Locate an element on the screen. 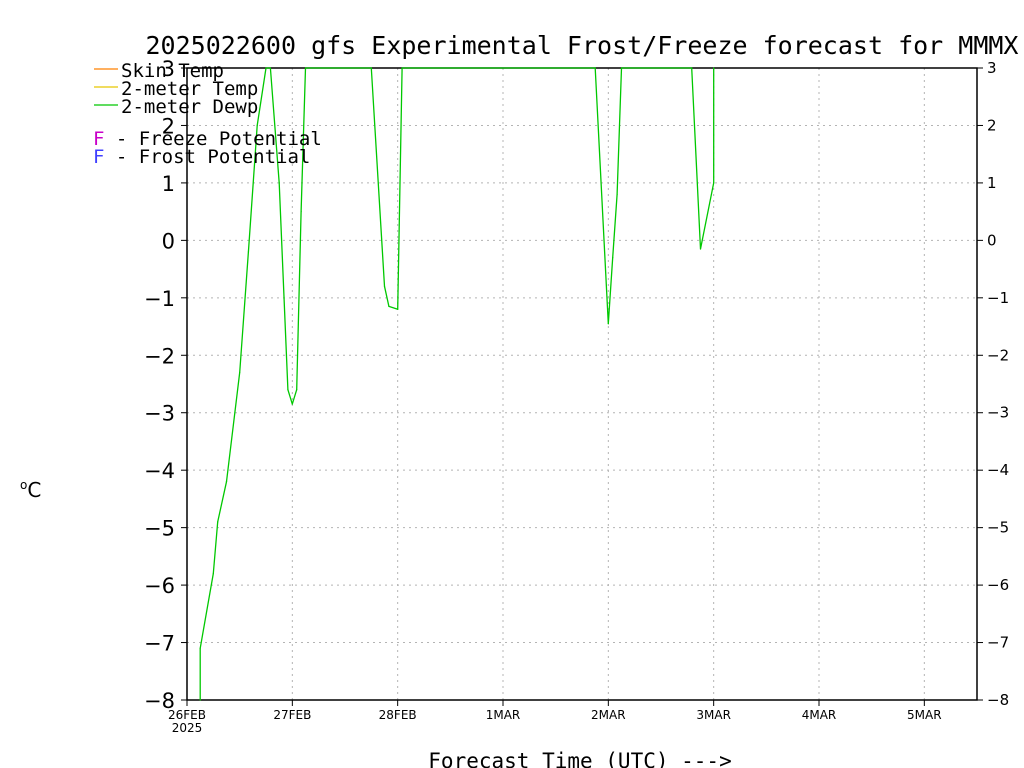 The height and width of the screenshot is (768, 1024). x-tick-label: 27FEB is located at coordinates (292, 715).